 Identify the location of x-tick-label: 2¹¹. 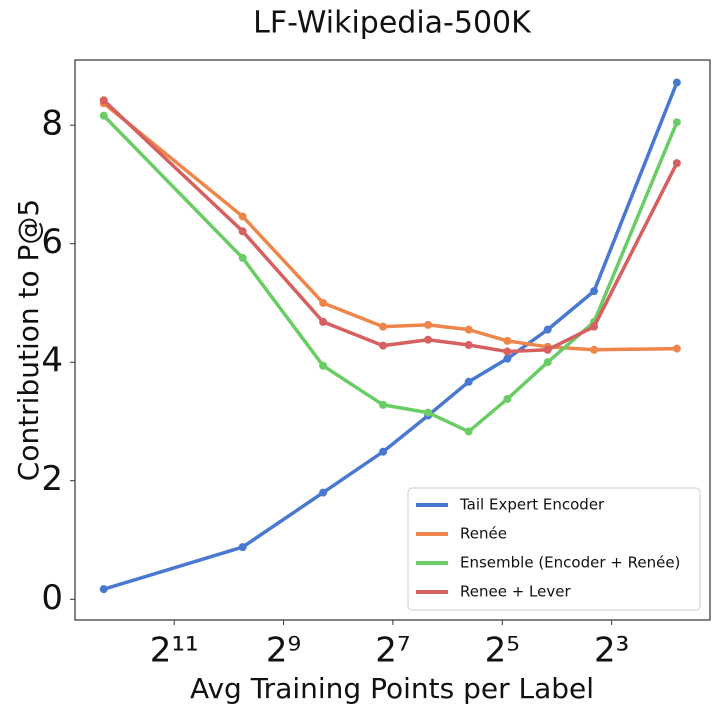
(174, 651).